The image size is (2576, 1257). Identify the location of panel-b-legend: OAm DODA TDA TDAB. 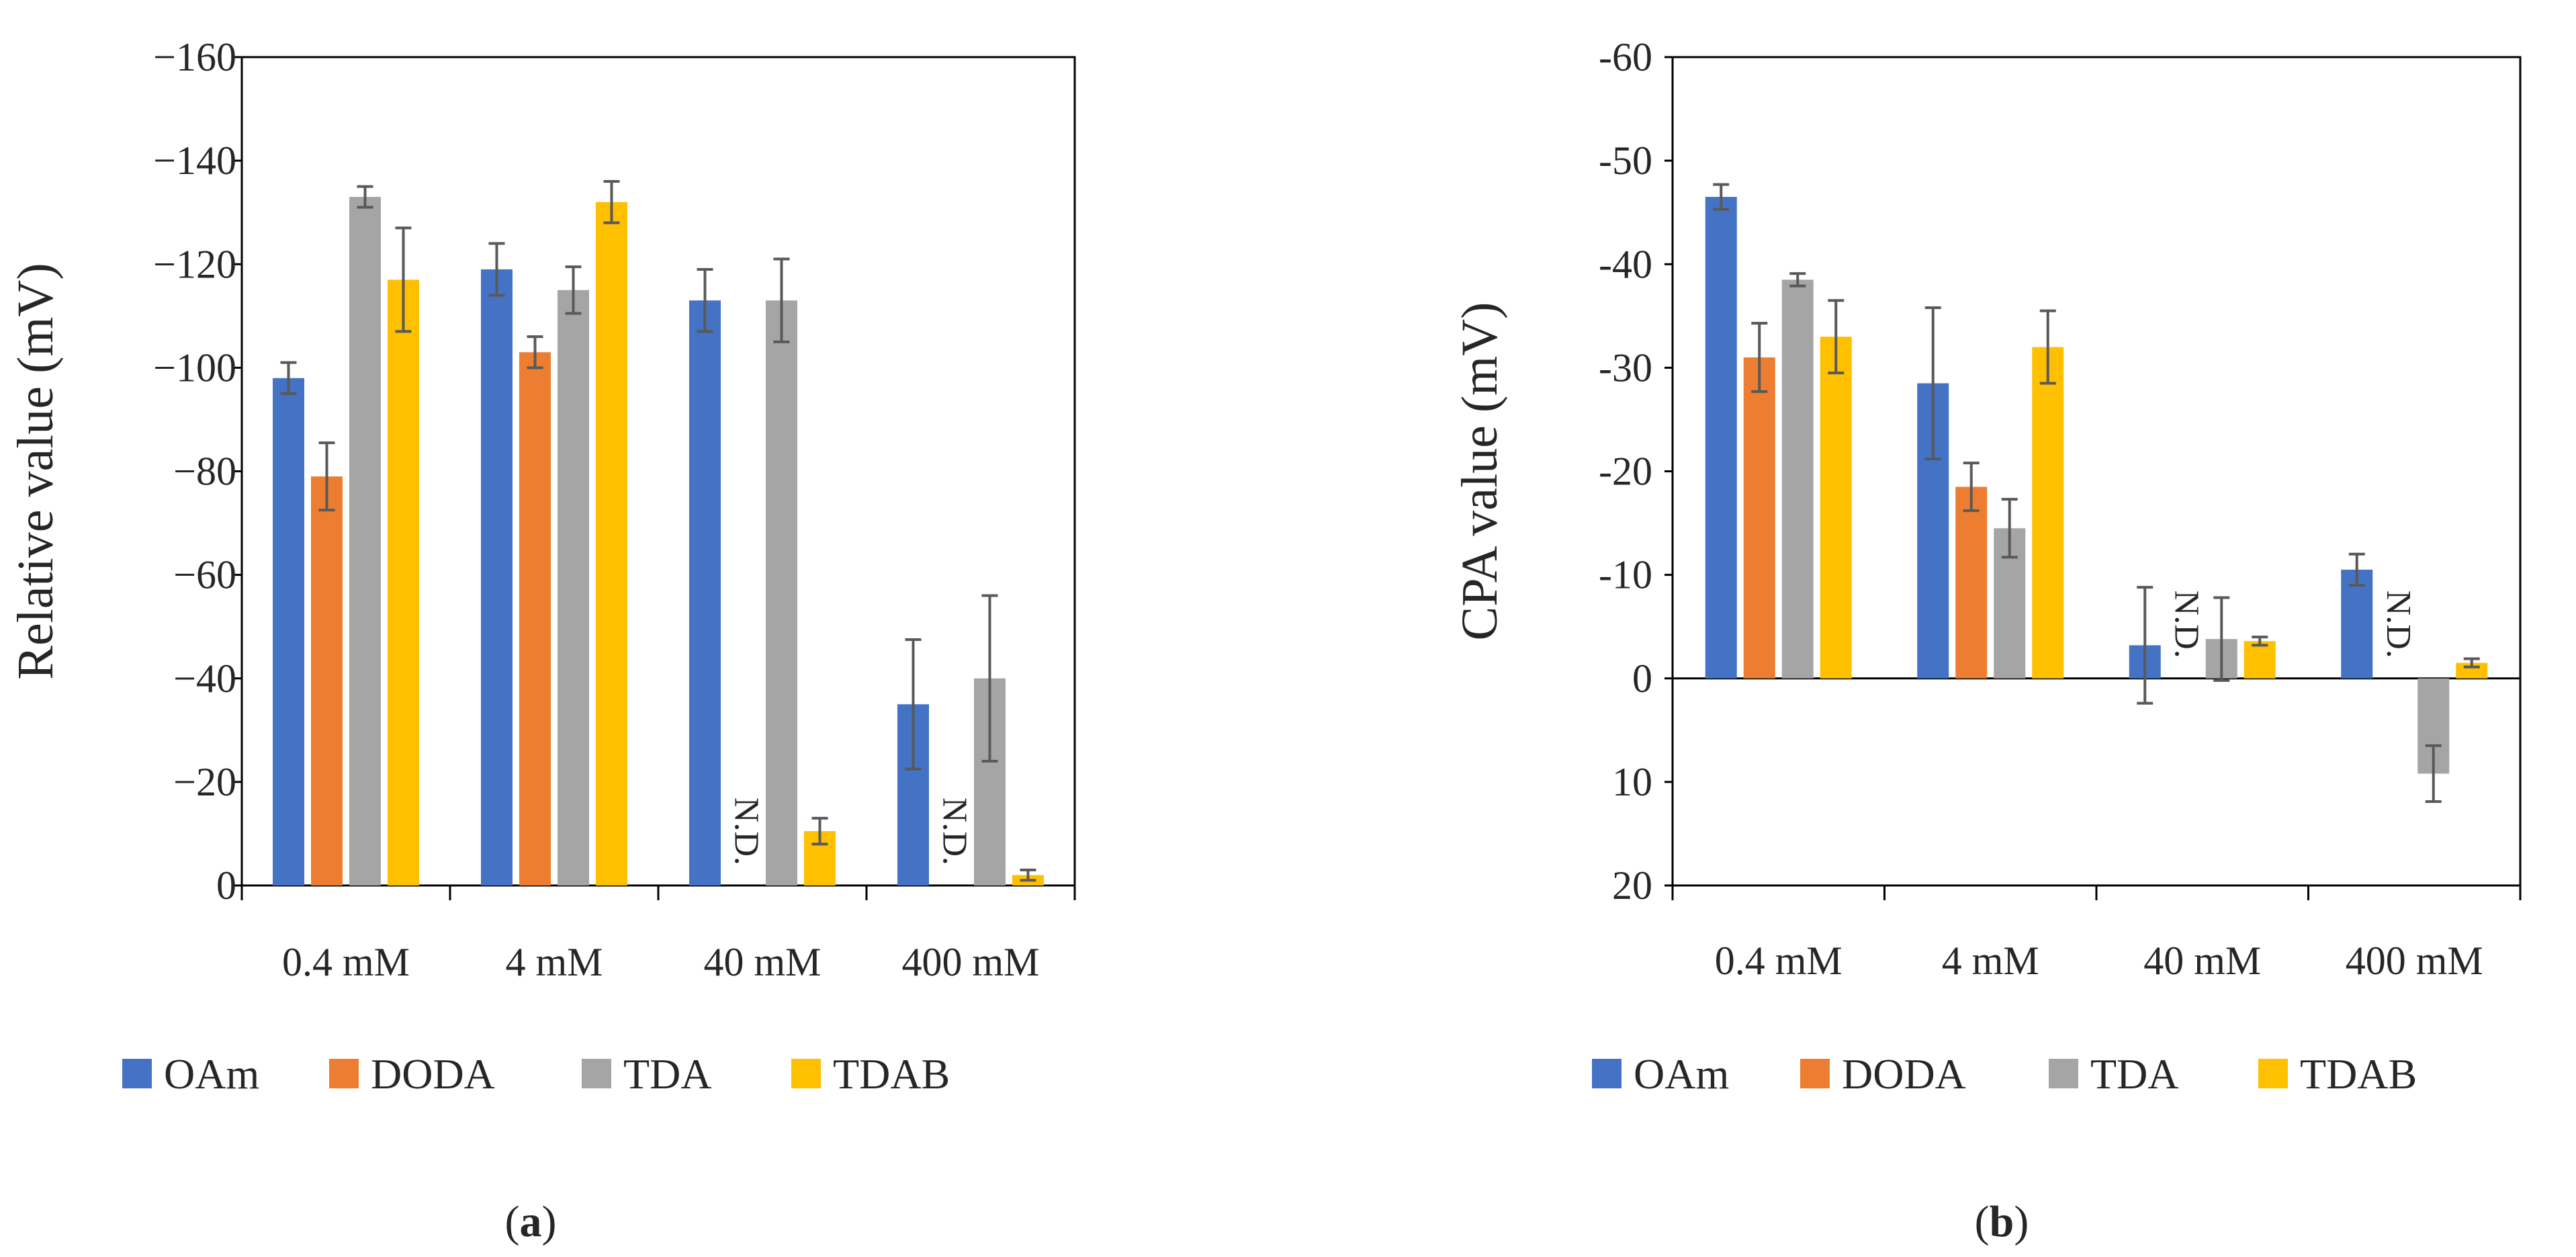
(2004, 1074).